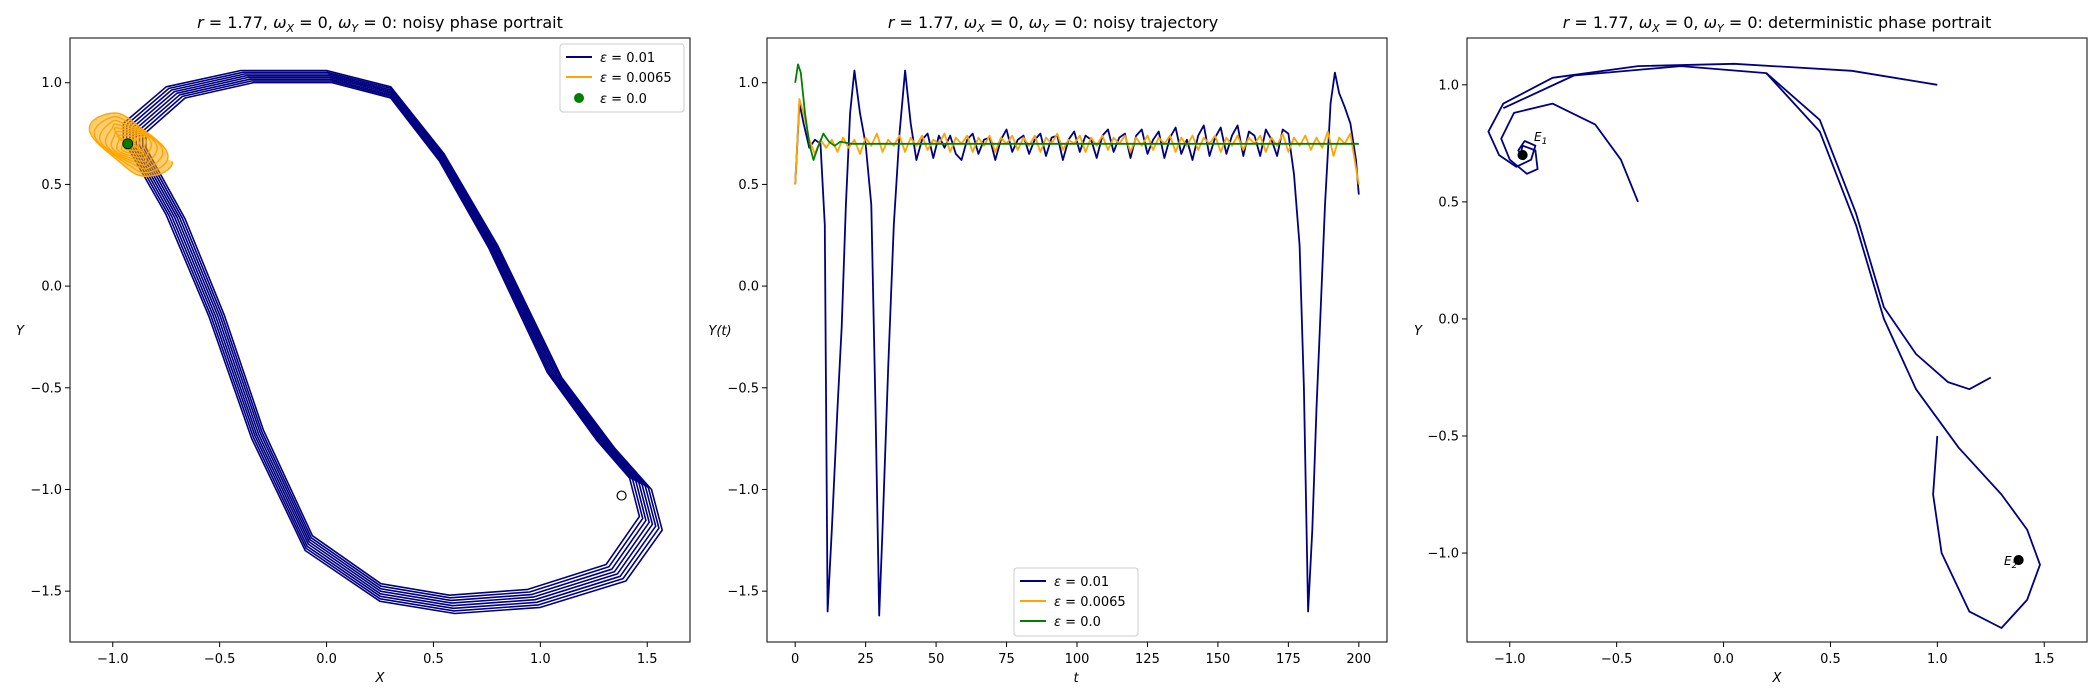  I want to click on x-tick-label: 50, so click(936, 659).